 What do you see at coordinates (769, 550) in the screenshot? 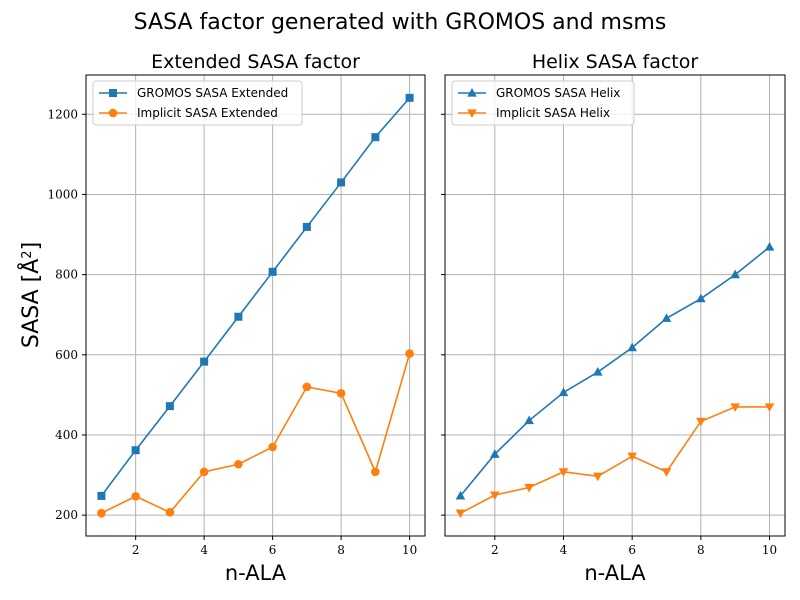
I see `helix-x-tick-label: 10` at bounding box center [769, 550].